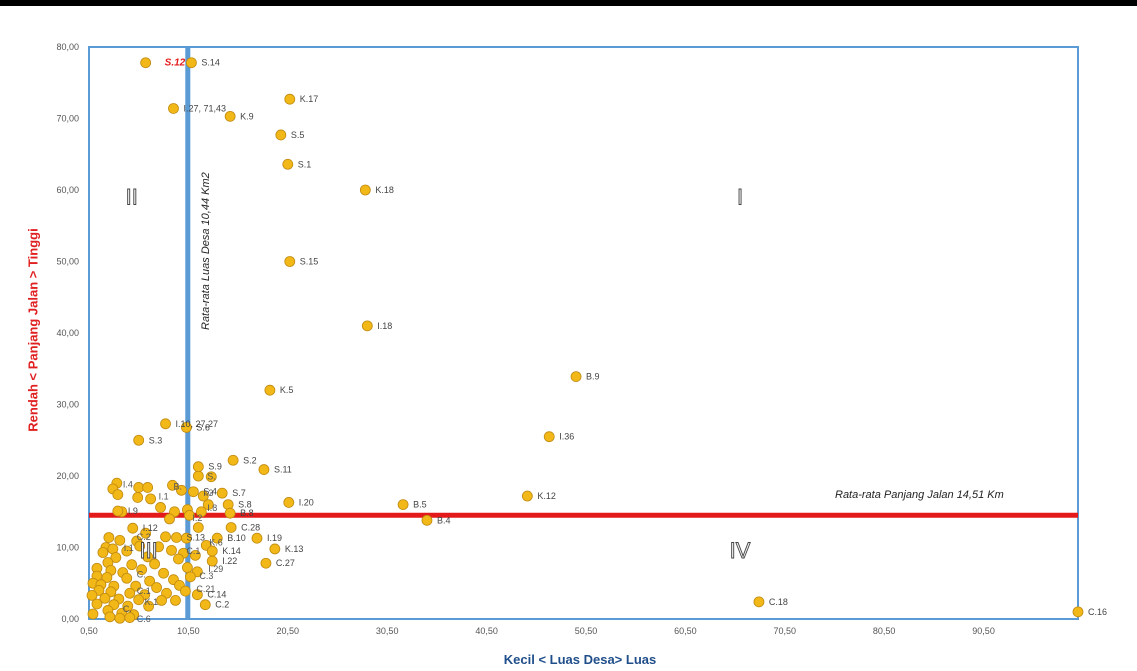 This screenshot has height=671, width=1137. What do you see at coordinates (188, 631) in the screenshot?
I see `x-tick-label: 10,50` at bounding box center [188, 631].